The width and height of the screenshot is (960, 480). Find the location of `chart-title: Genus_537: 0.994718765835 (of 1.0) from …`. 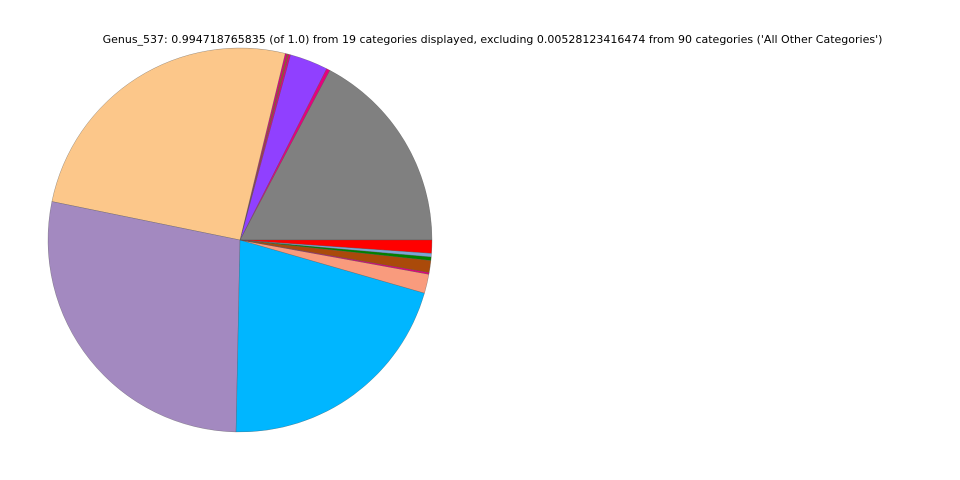

chart-title: Genus_537: 0.994718765835 (of 1.0) from … is located at coordinates (492, 39).